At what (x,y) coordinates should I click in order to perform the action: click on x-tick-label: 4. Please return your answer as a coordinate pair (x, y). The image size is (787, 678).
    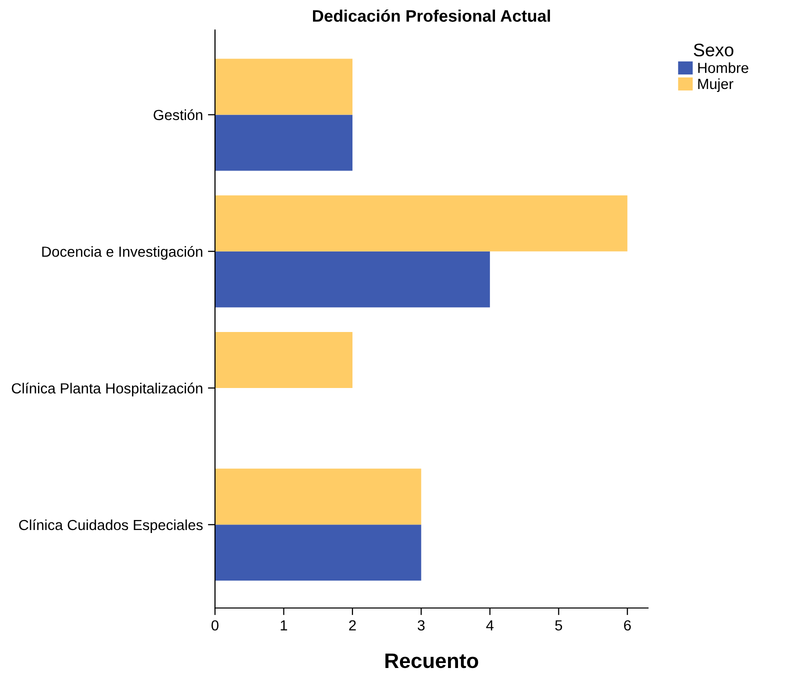
    Looking at the image, I should click on (490, 625).